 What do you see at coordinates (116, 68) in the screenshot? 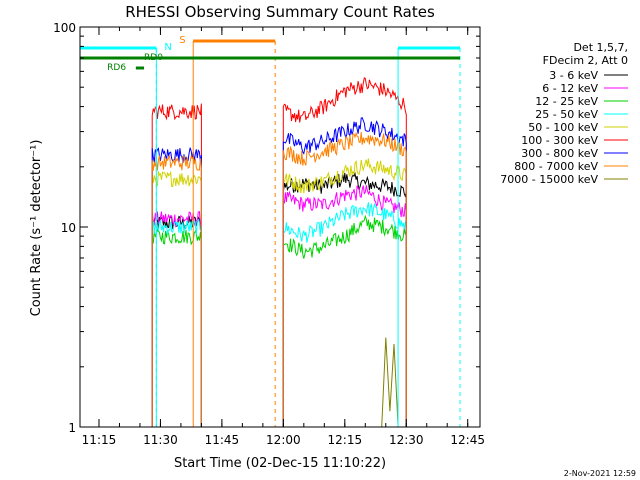
I see `rd6-label: RD6` at bounding box center [116, 68].